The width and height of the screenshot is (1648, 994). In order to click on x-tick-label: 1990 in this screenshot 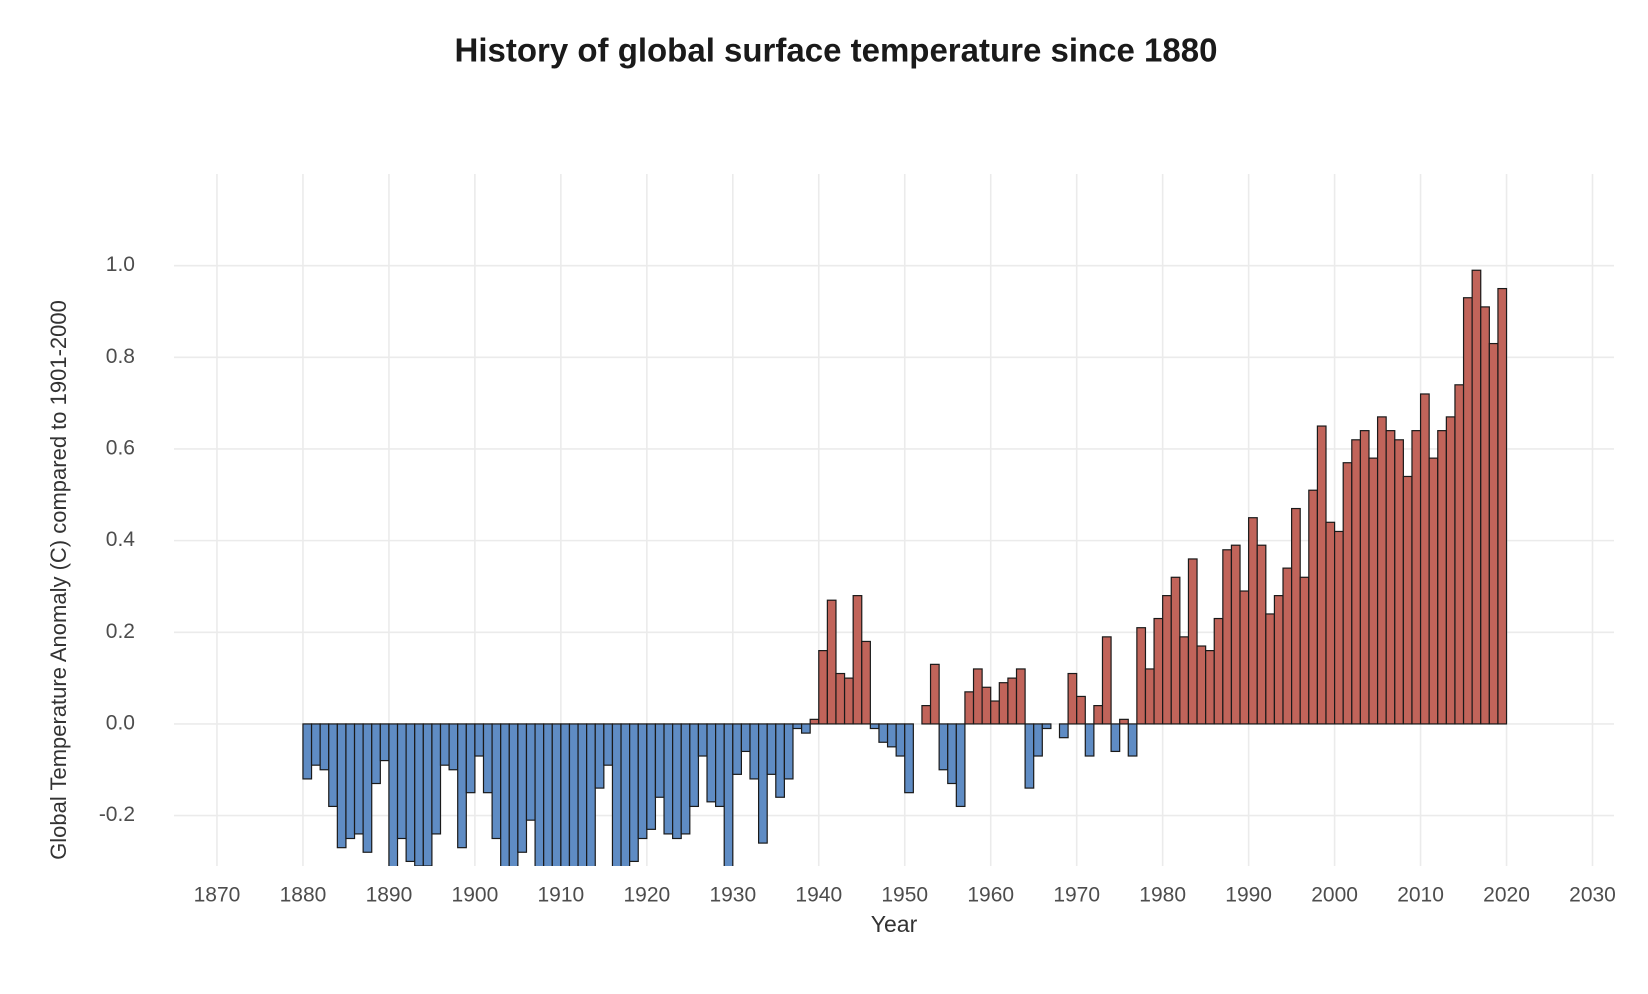, I will do `click(1248, 895)`.